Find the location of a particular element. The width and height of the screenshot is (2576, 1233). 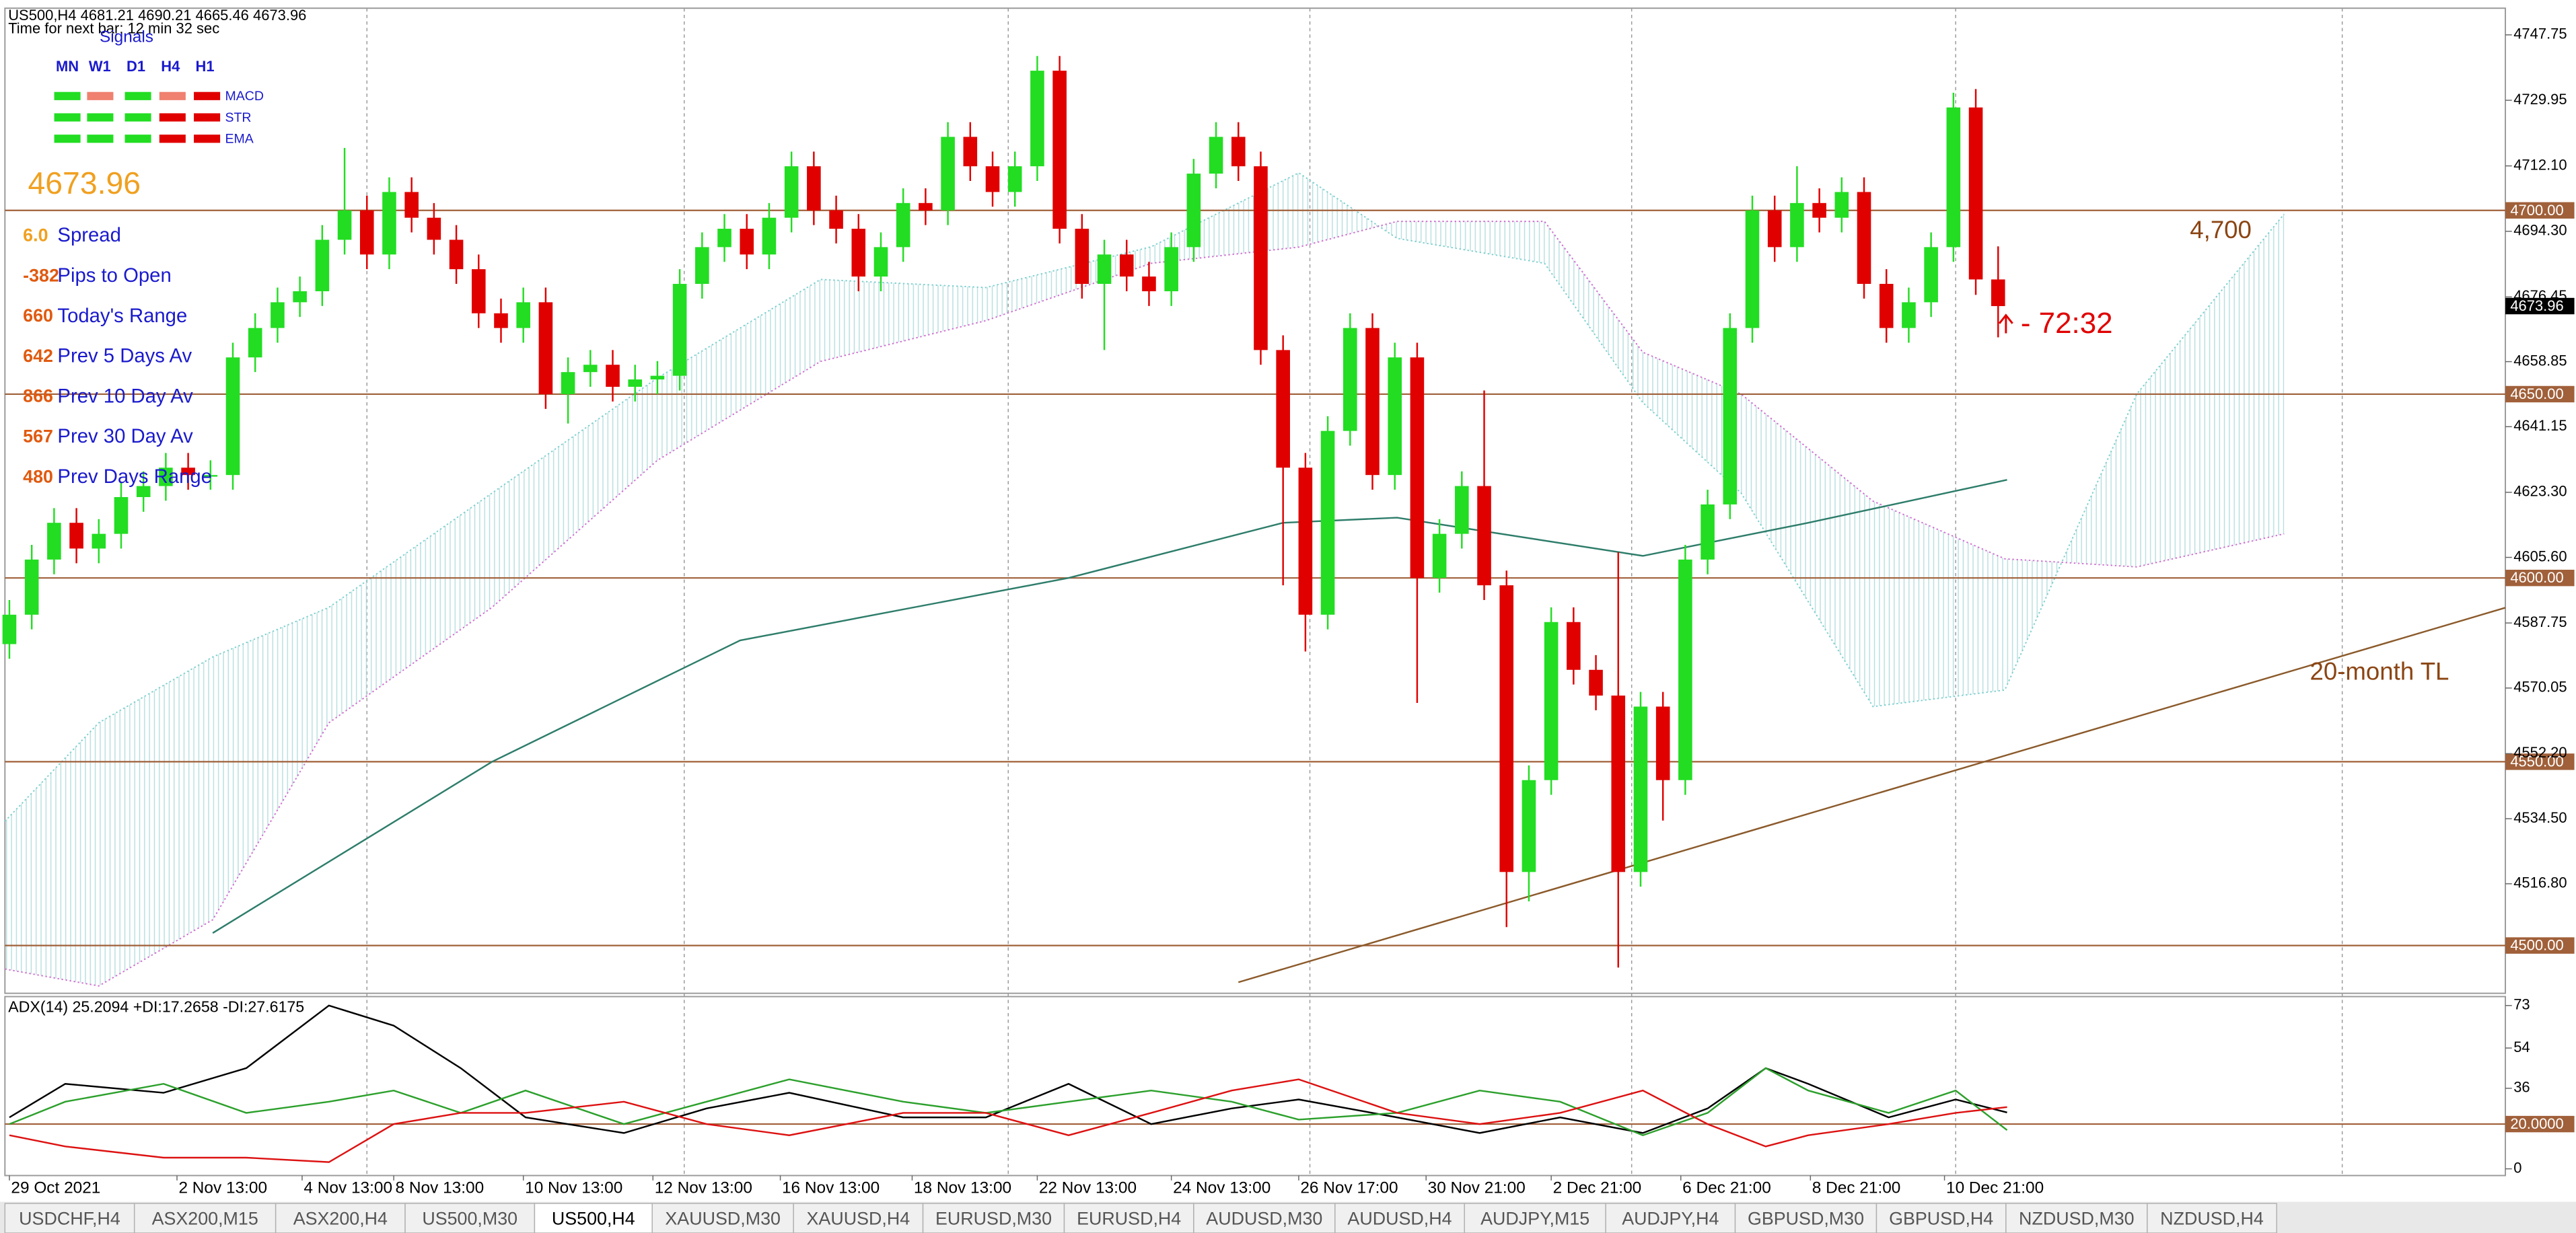

y-tick-label: 73 is located at coordinates (2521, 1005).